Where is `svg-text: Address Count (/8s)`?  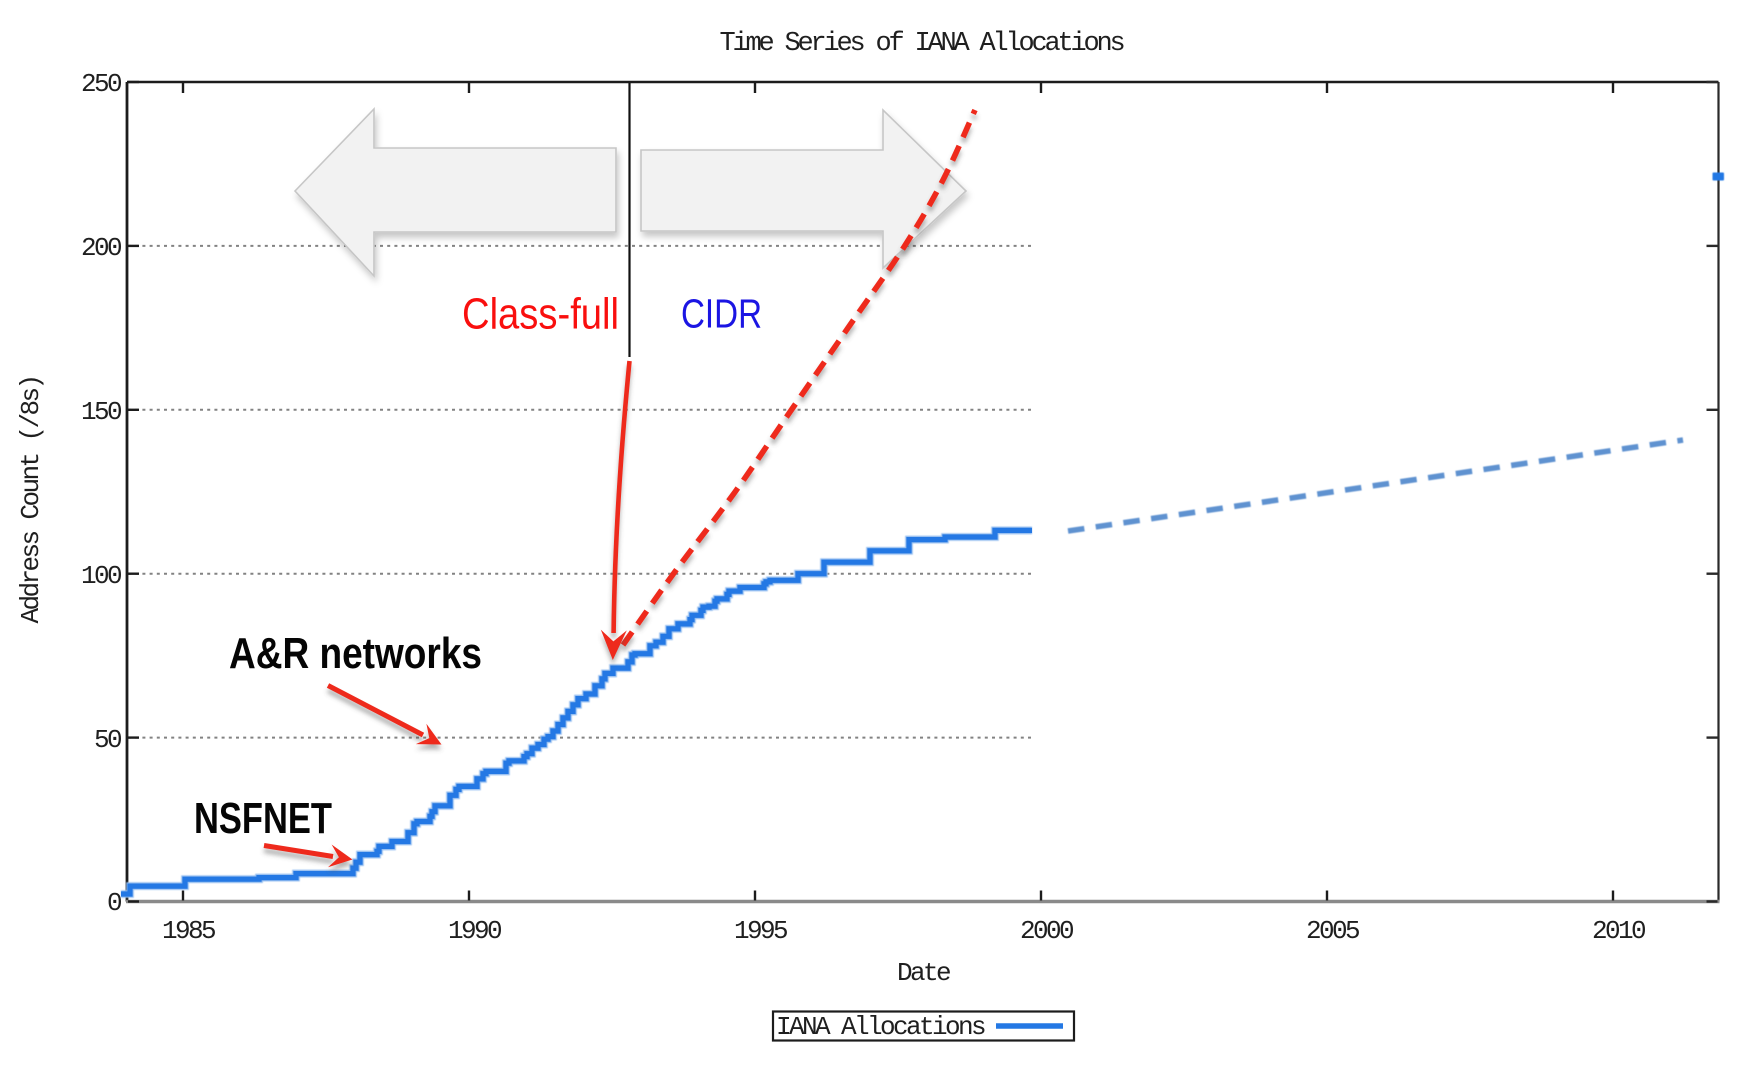
svg-text: Address Count (/8s) is located at coordinates (31, 499).